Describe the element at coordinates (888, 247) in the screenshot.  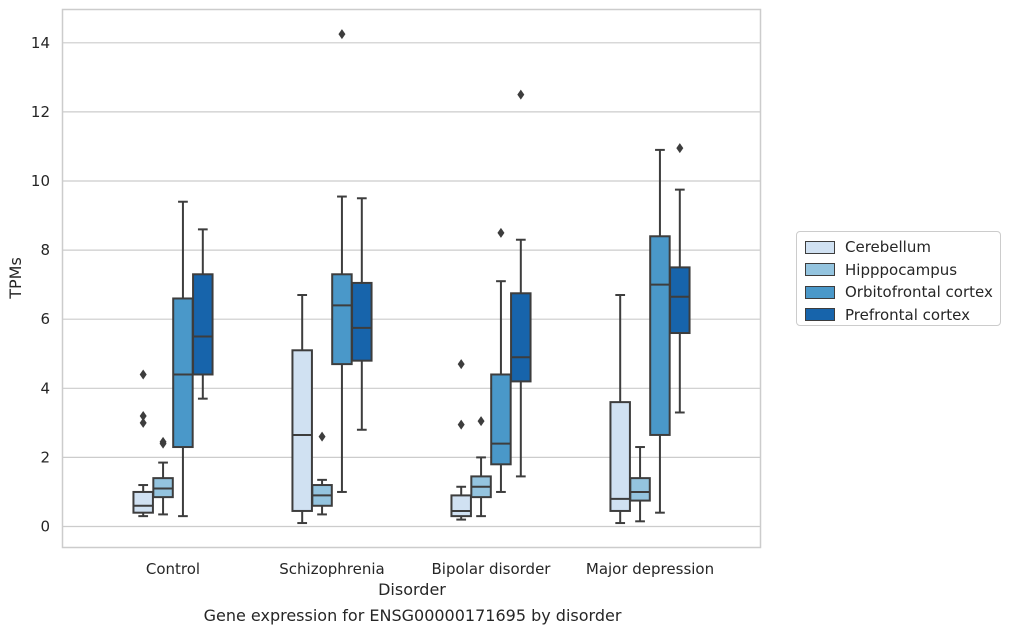
I see `legend-label: Cerebellum` at that location.